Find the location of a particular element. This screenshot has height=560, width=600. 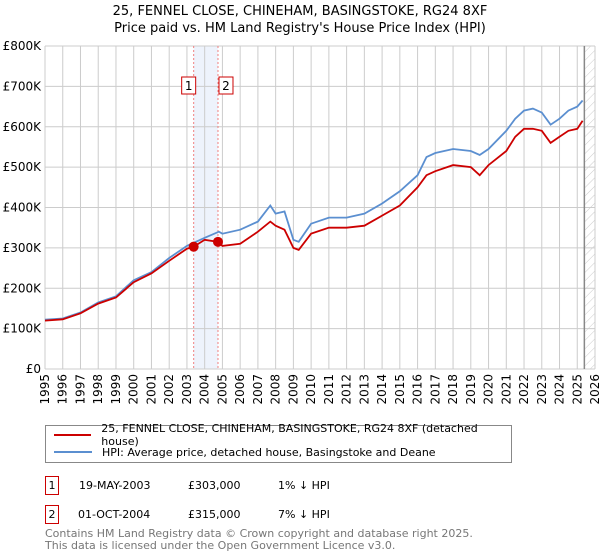

transaction-hpi: 1% ↓ HPI is located at coordinates (304, 485).